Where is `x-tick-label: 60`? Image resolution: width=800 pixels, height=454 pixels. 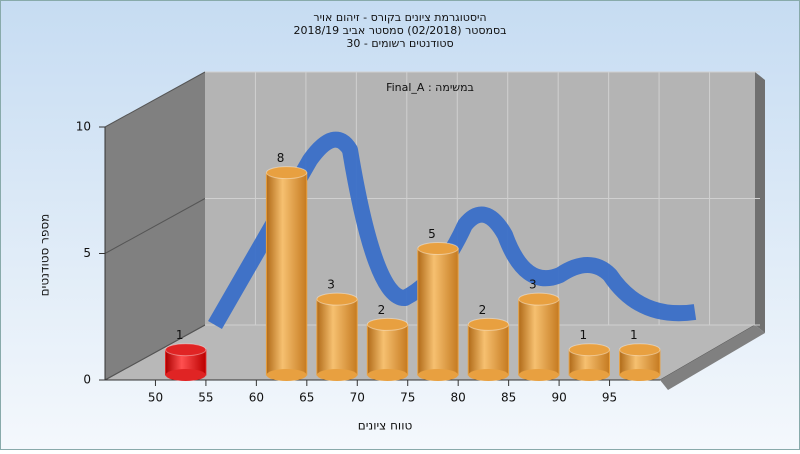 x-tick-label: 60 is located at coordinates (256, 398).